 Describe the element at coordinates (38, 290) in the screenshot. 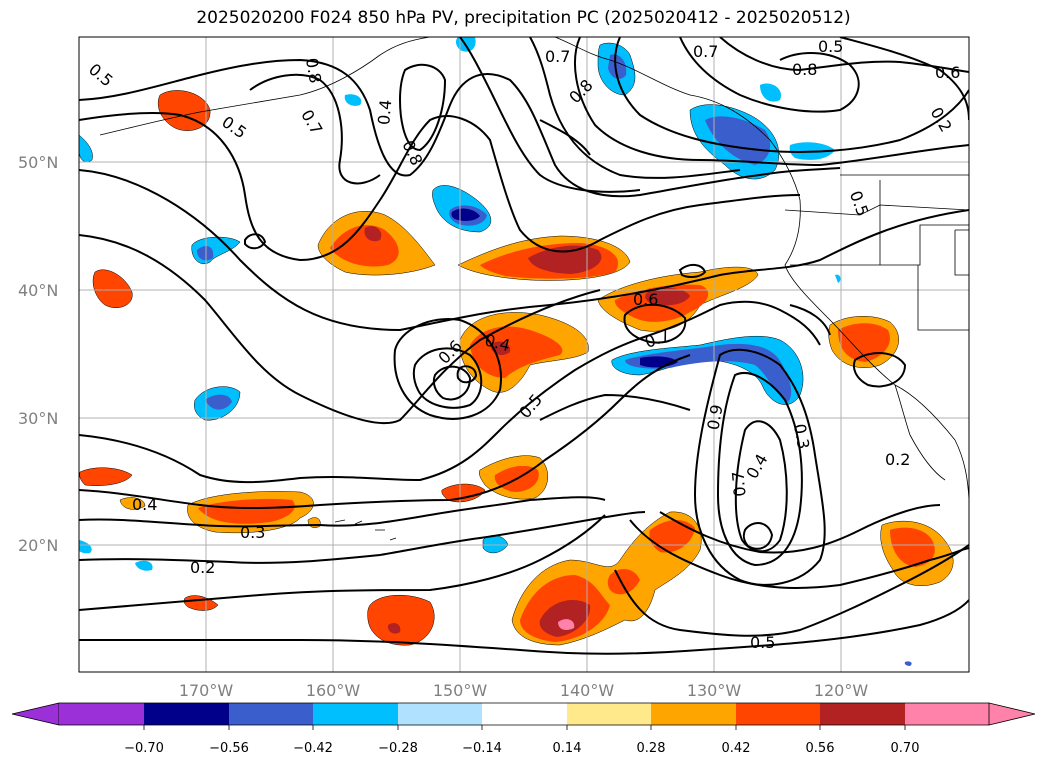

I see `lat-label: 40°N` at that location.